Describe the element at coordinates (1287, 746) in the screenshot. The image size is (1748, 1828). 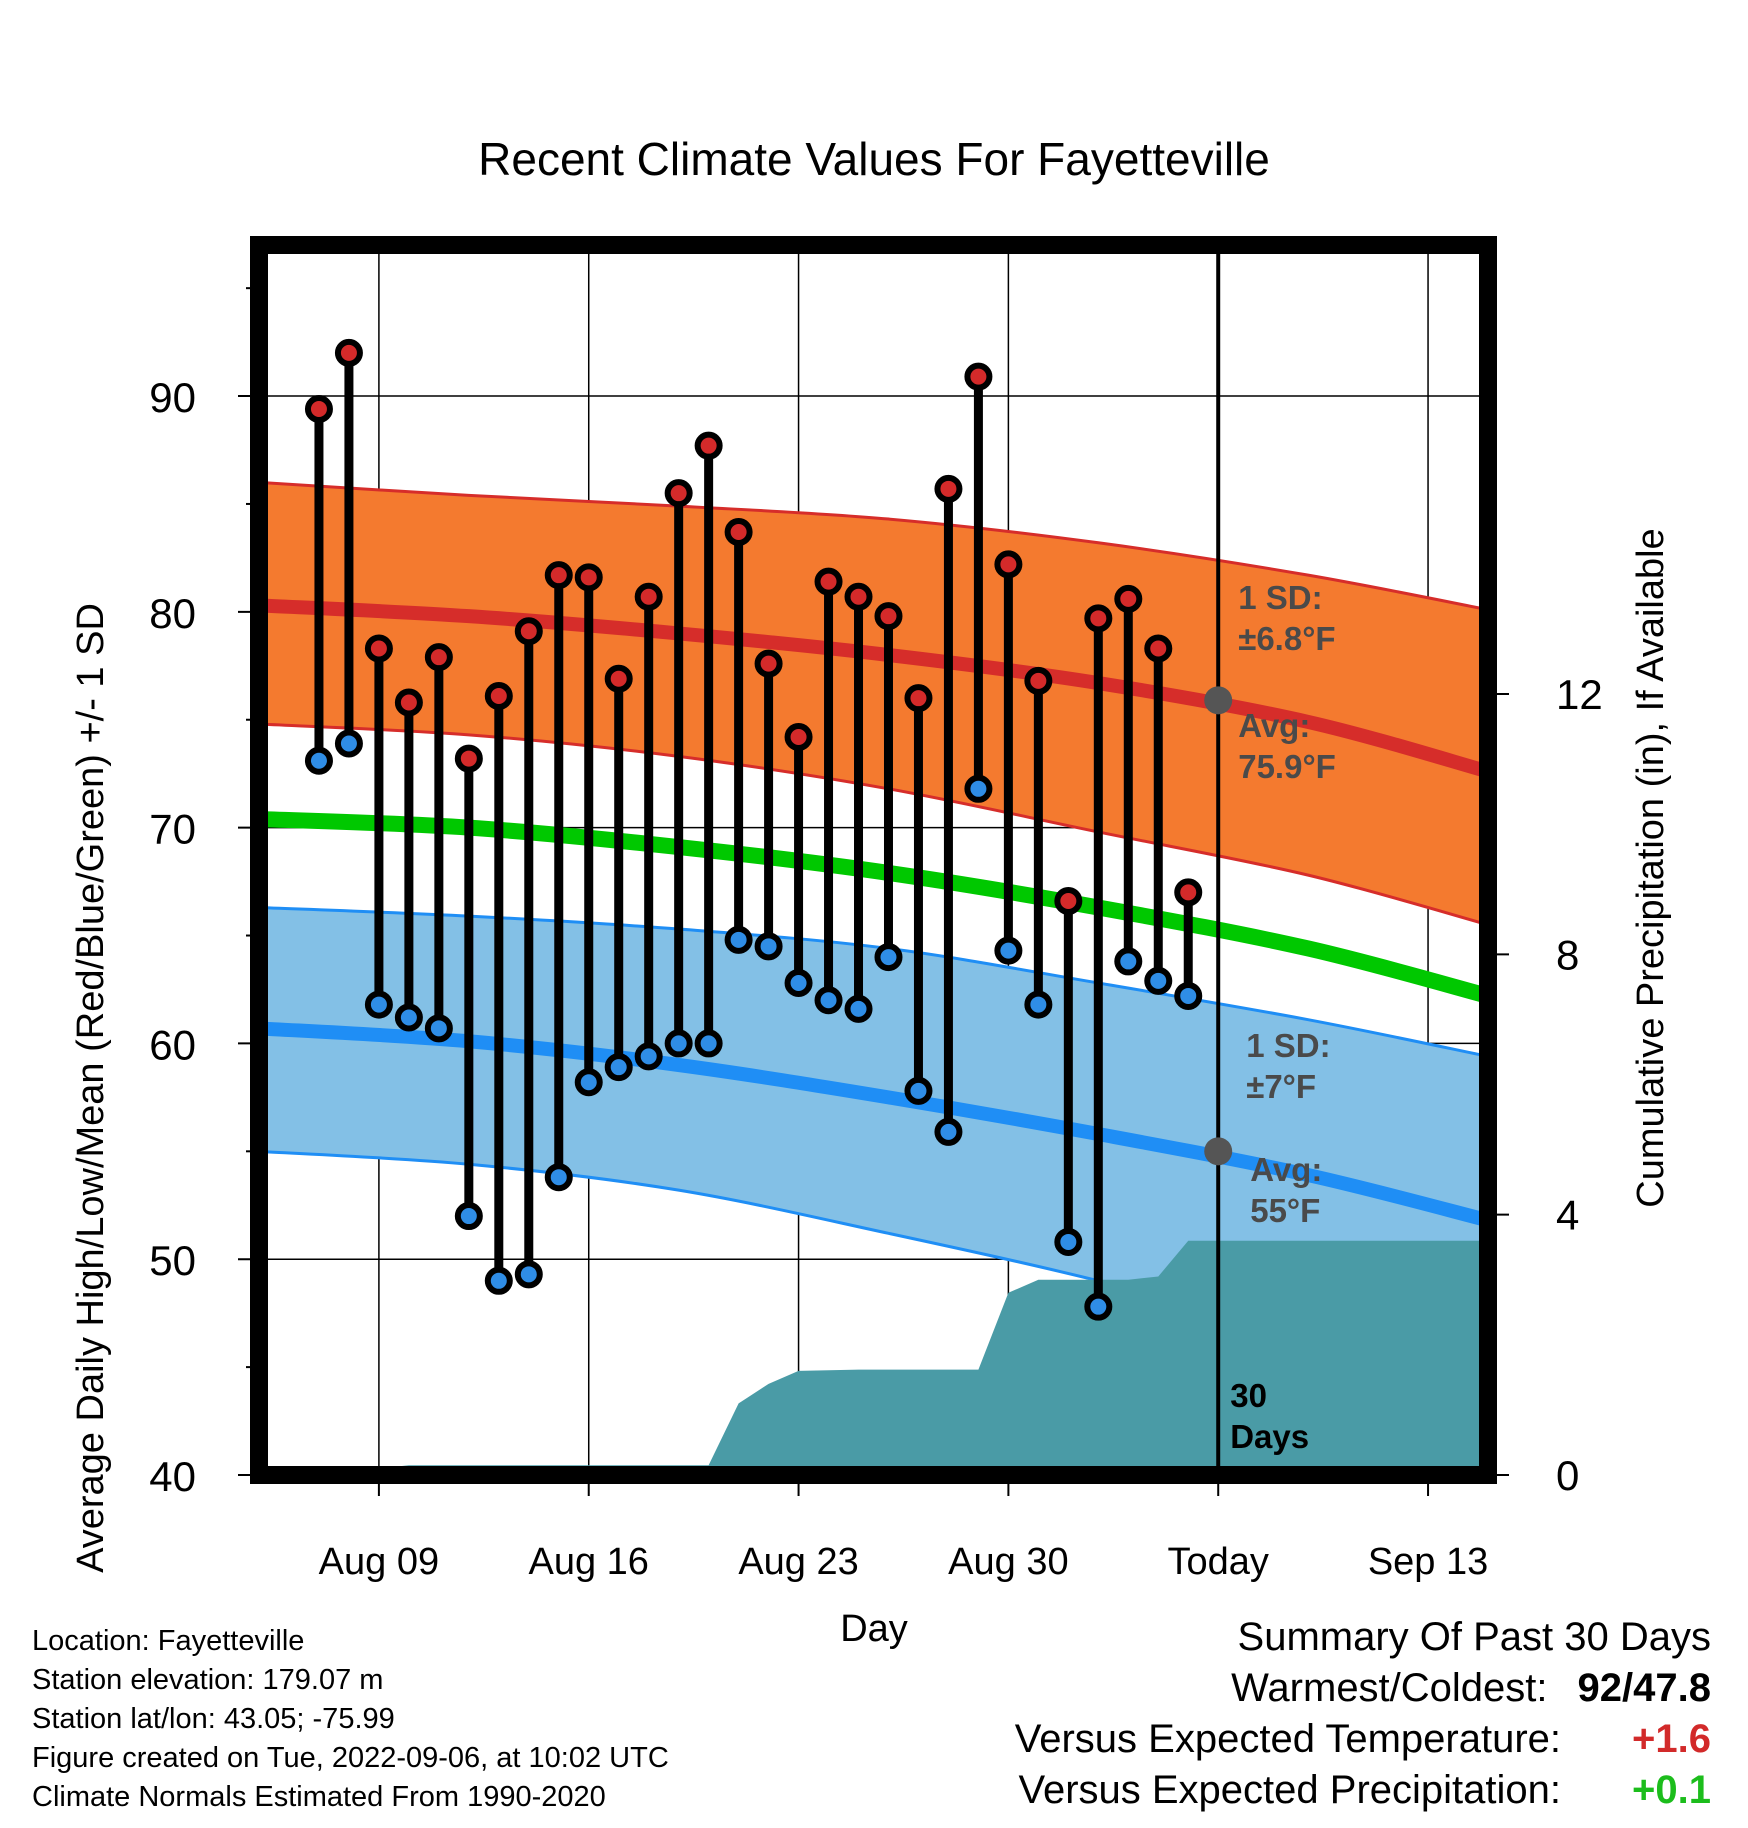
I see `high-avg-annotation: Avg: 75.9°F` at that location.